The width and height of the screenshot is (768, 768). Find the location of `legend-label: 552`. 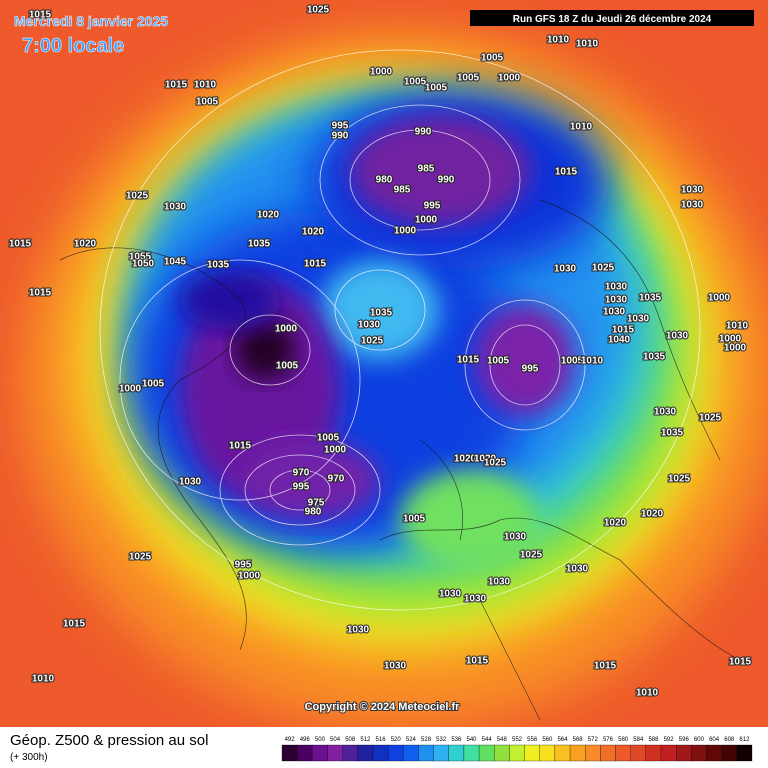

legend-label: 552 is located at coordinates (517, 740).